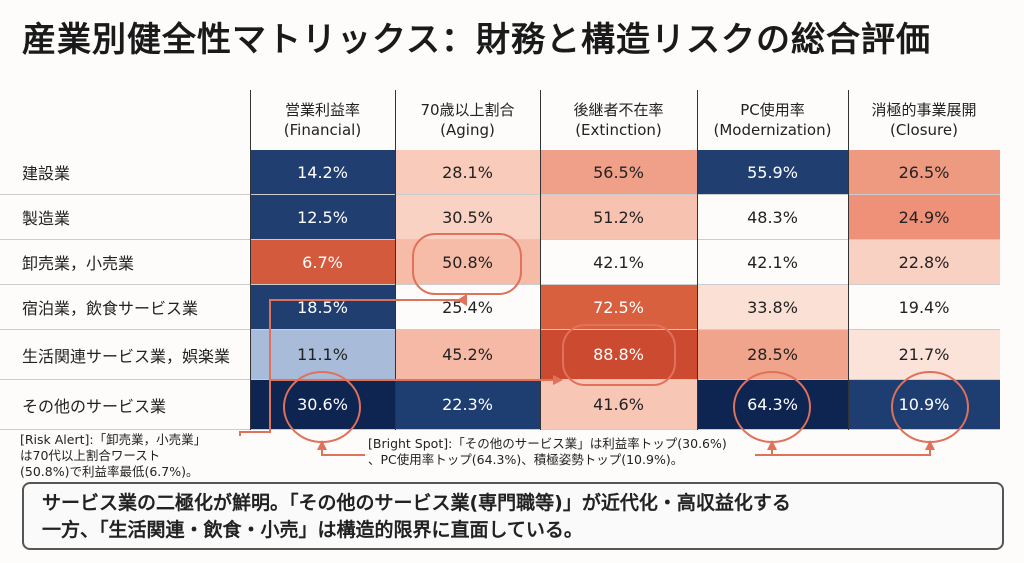 The height and width of the screenshot is (563, 1024). I want to click on heatmap-cell: 33.8%, so click(772, 307).